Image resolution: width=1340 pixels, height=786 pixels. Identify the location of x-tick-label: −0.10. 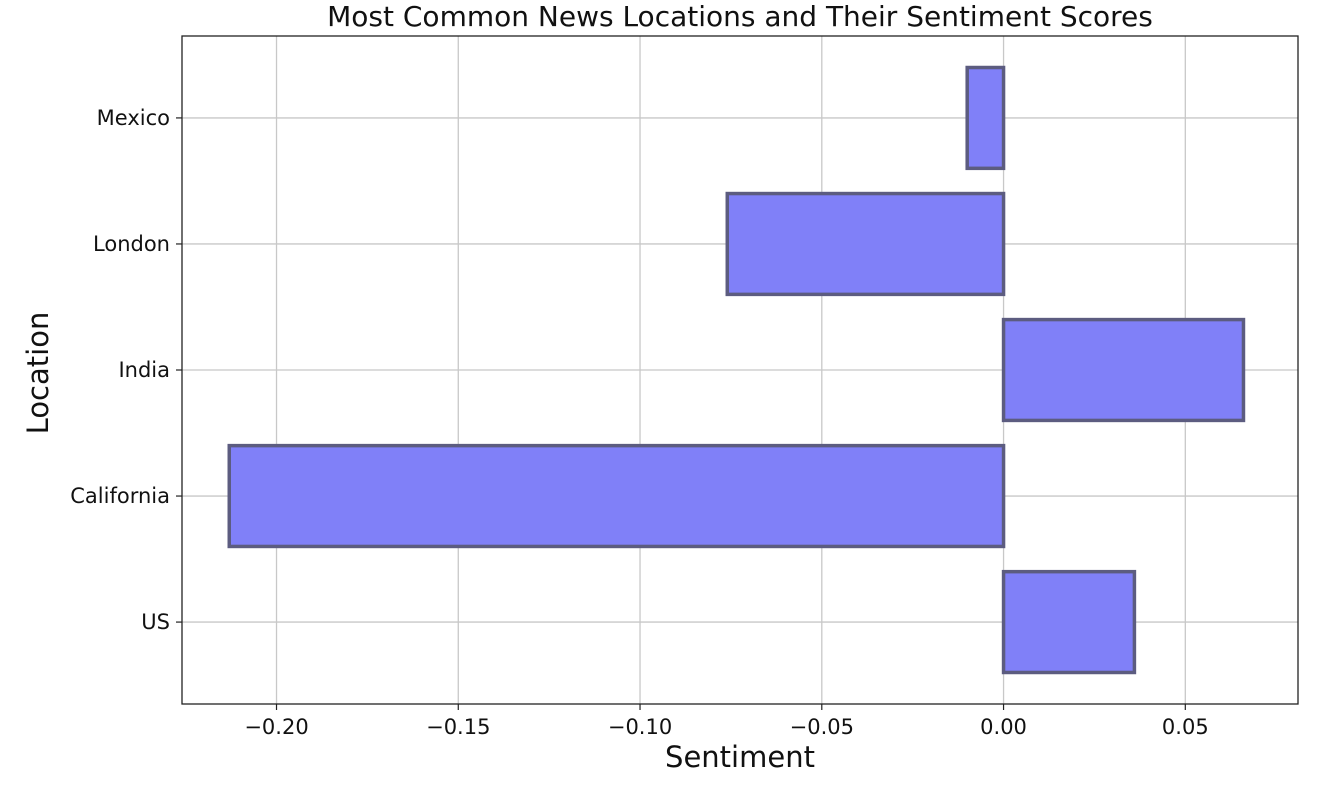
(640, 727).